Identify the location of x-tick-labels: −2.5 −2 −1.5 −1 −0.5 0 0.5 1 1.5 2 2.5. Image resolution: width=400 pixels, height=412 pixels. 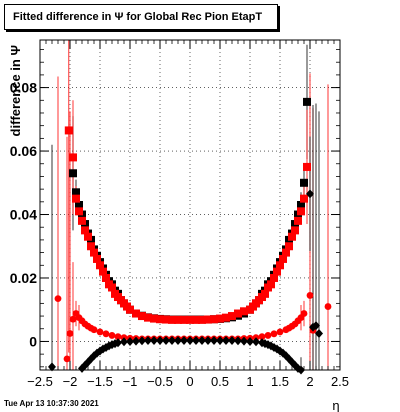
(188, 381).